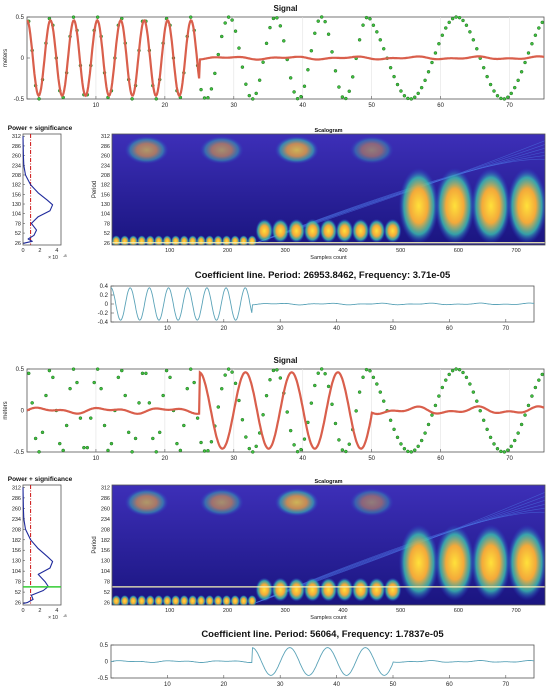  Describe the element at coordinates (105, 176) in the screenshot. I see `y-tick-label: 208` at that location.